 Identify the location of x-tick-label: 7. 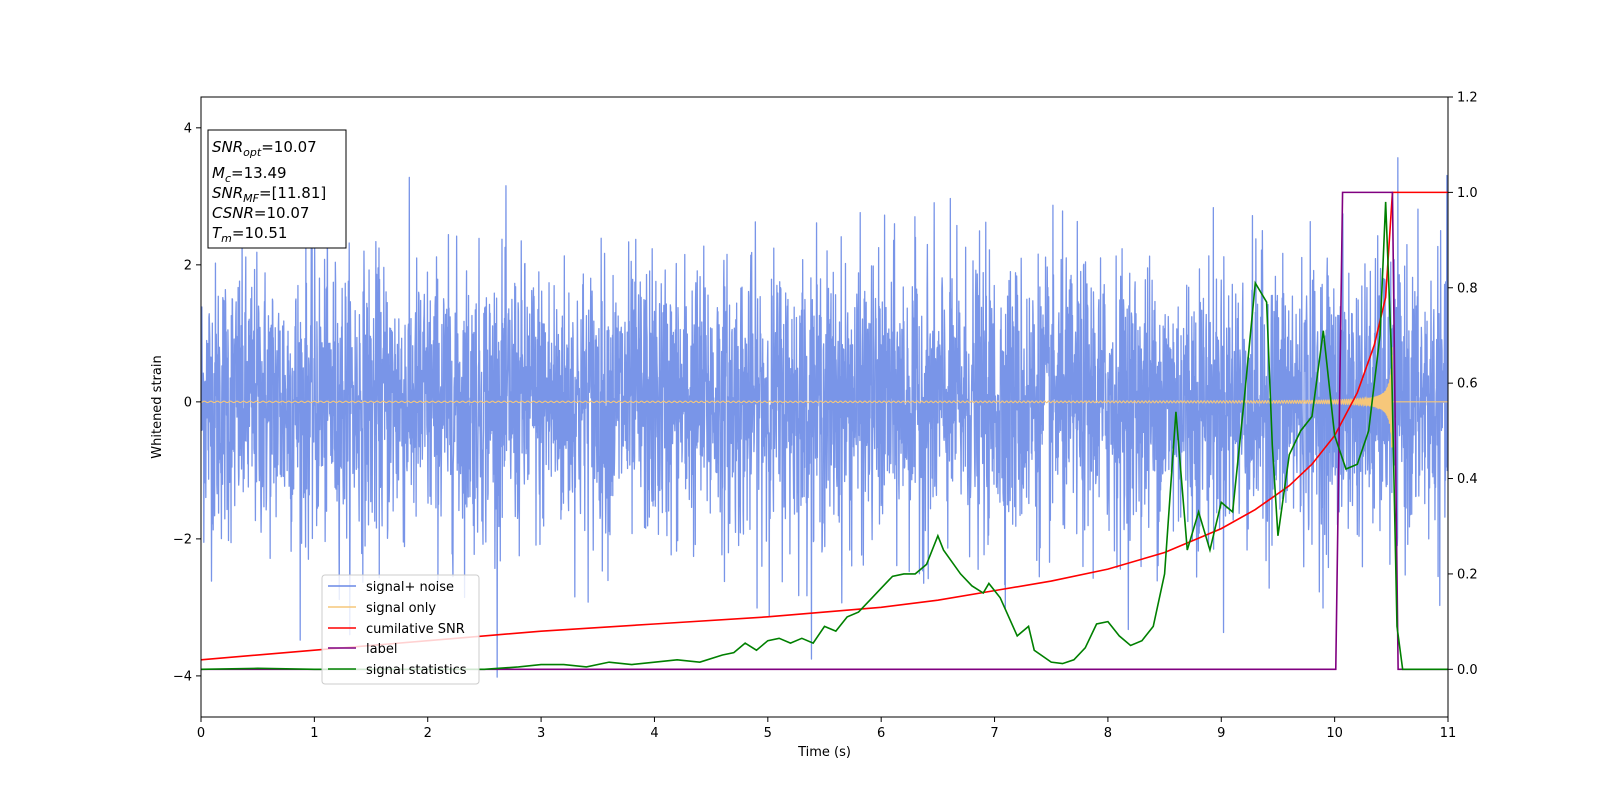
(994, 733).